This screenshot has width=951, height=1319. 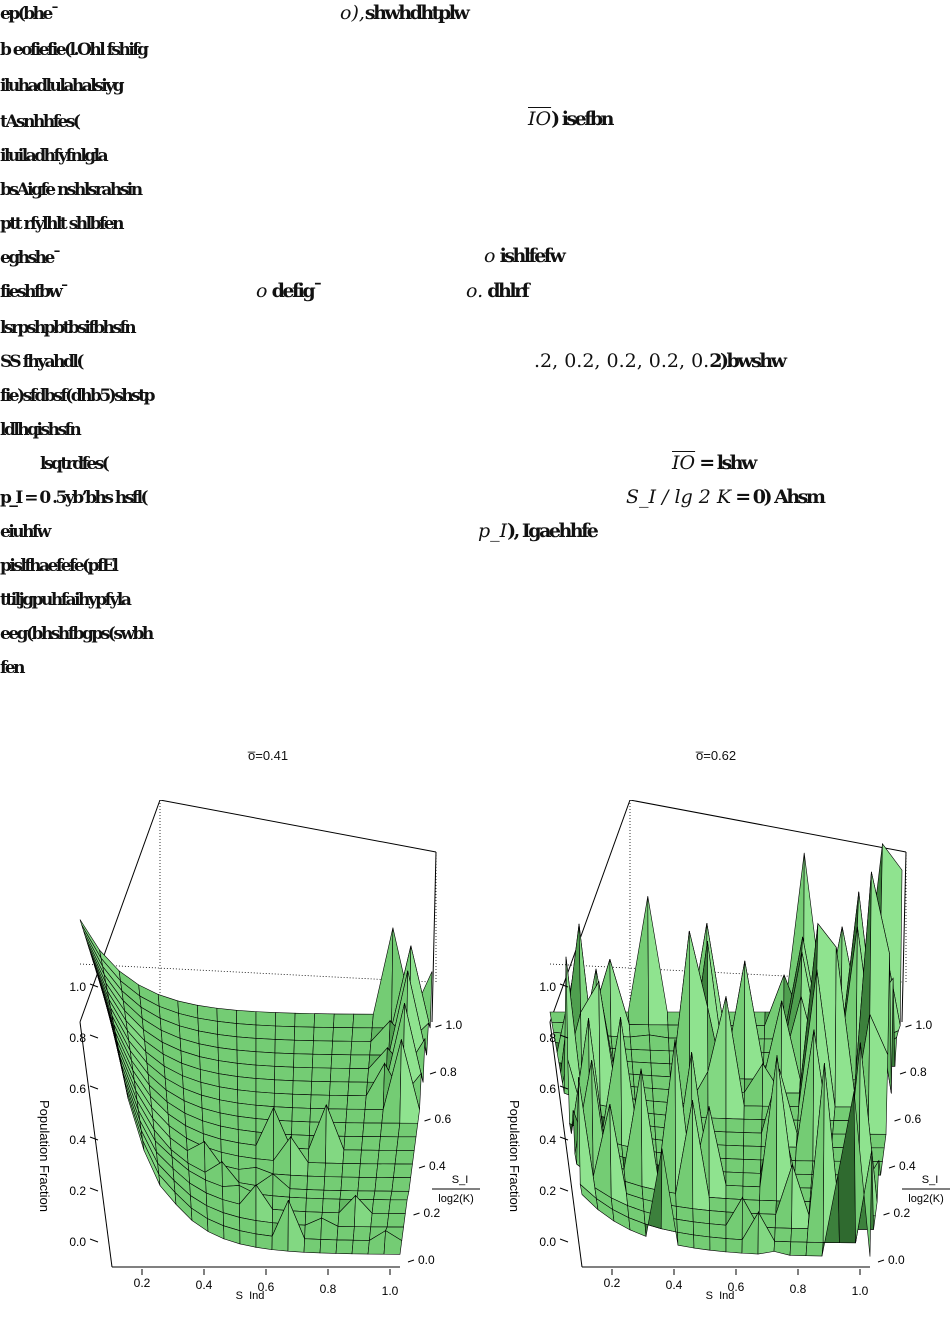 I want to click on y-axis-label-num: S_I, so click(x=460, y=1180).